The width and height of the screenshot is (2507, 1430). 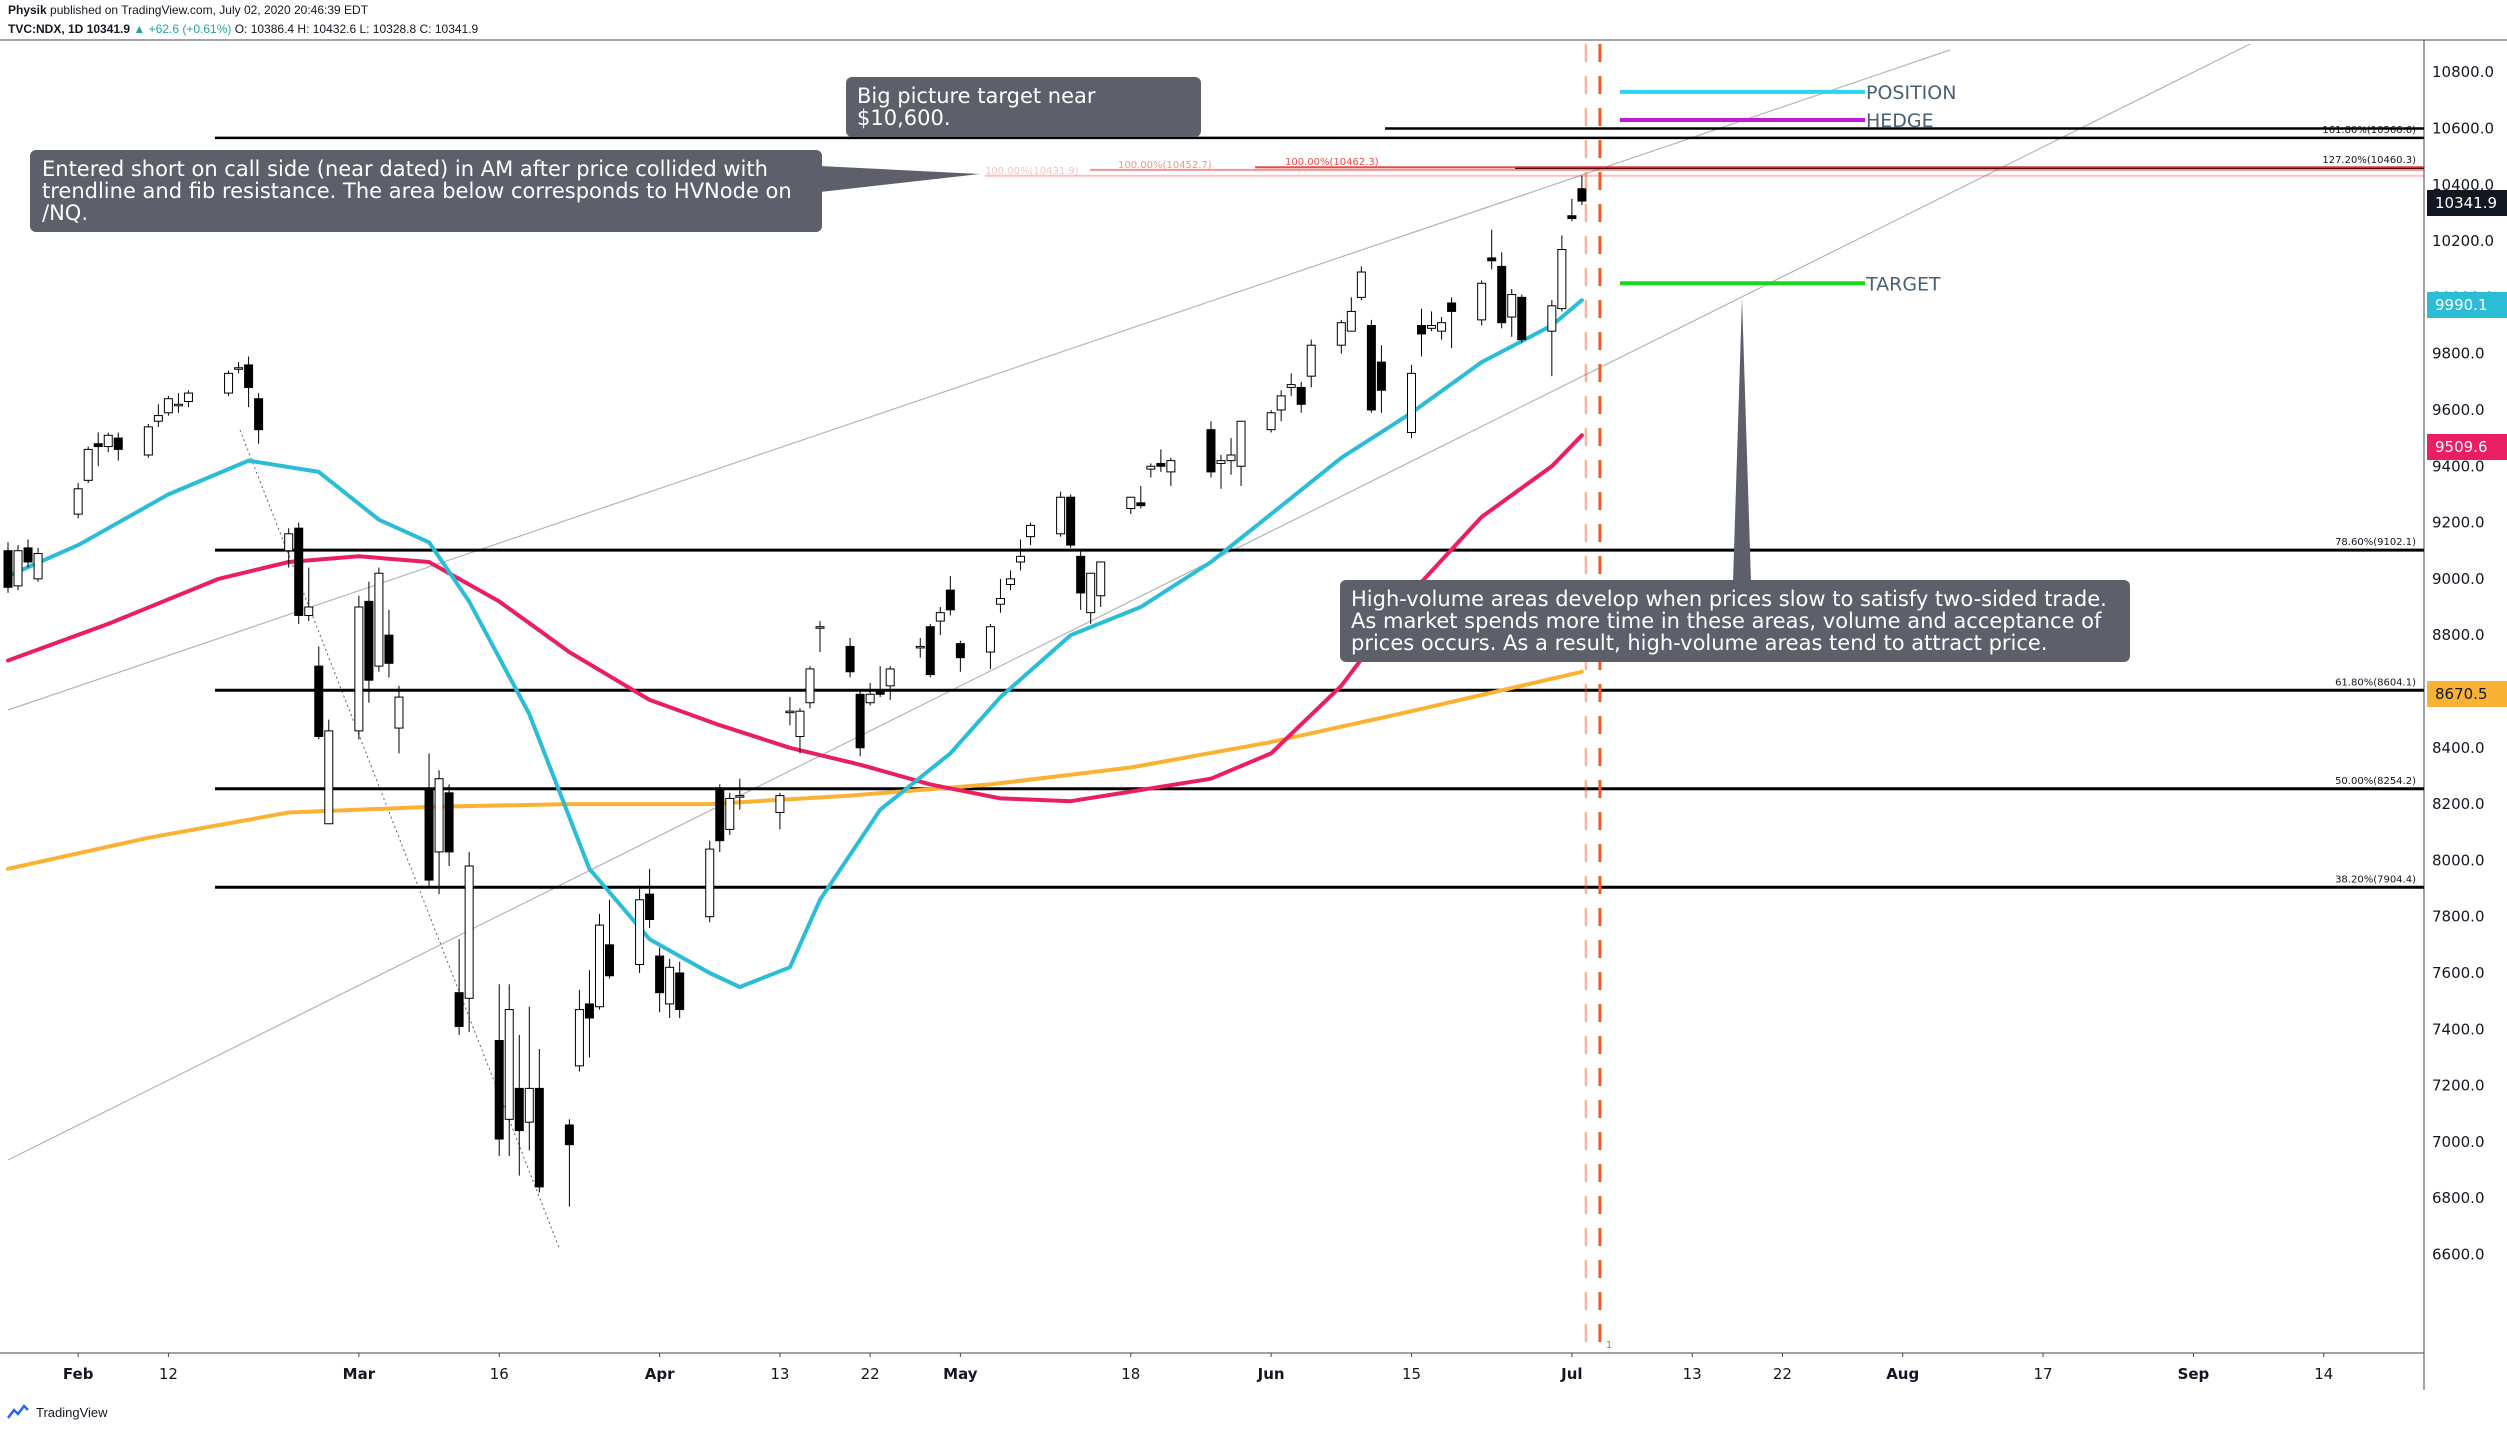 I want to click on drop-fib-anchor, so click(x=400, y=840).